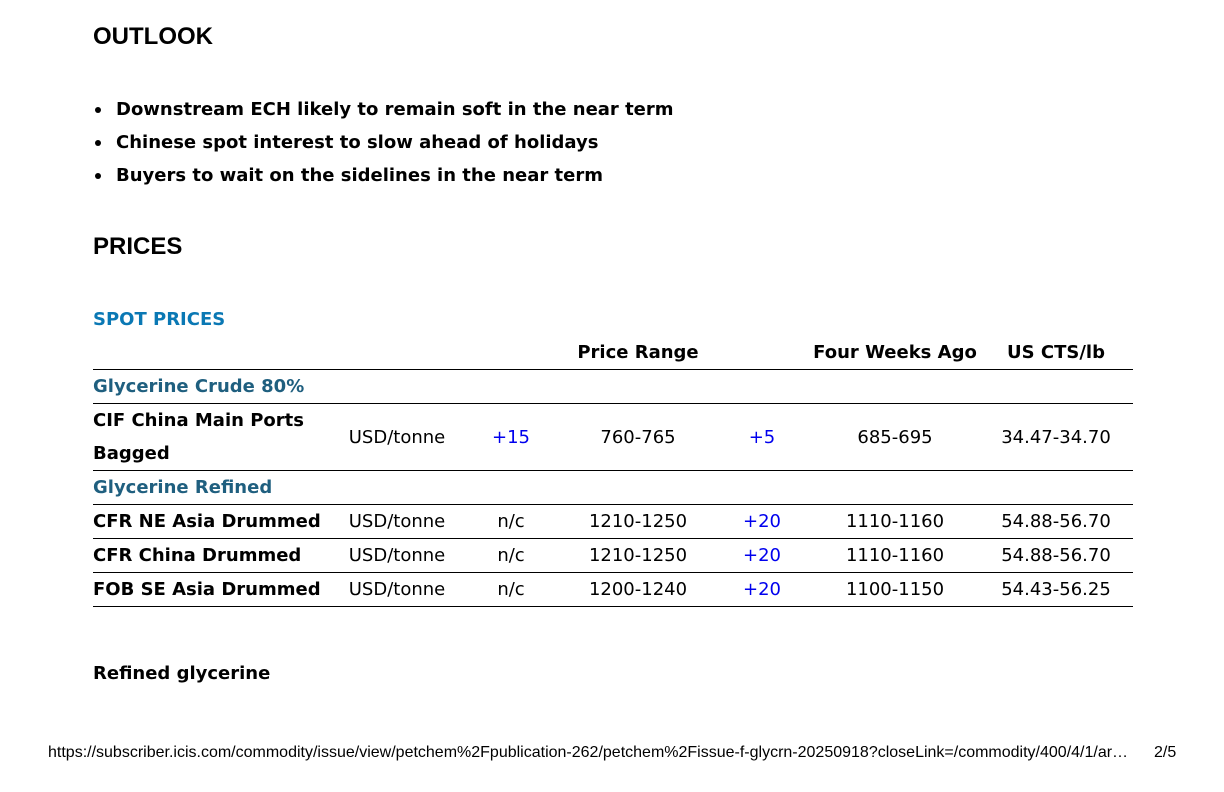 The width and height of the screenshot is (1224, 792). Describe the element at coordinates (1056, 353) in the screenshot. I see `header-us-cts-lb: US CTS/lb` at that location.